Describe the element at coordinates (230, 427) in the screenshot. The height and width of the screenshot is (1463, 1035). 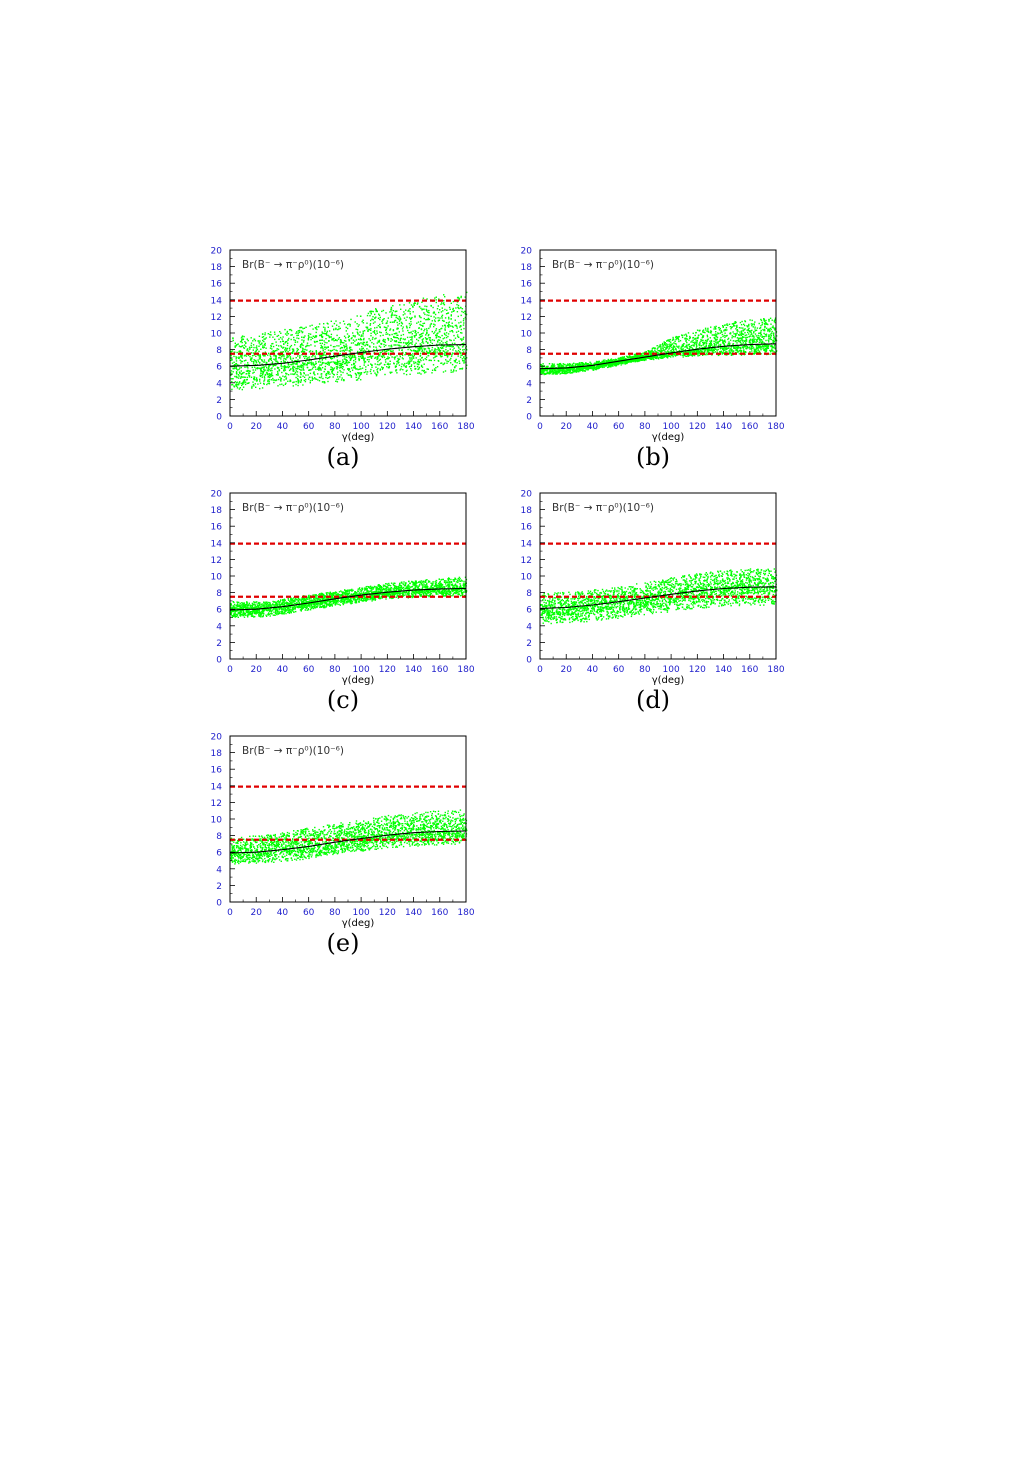
I see `x-tick-label: 0` at that location.